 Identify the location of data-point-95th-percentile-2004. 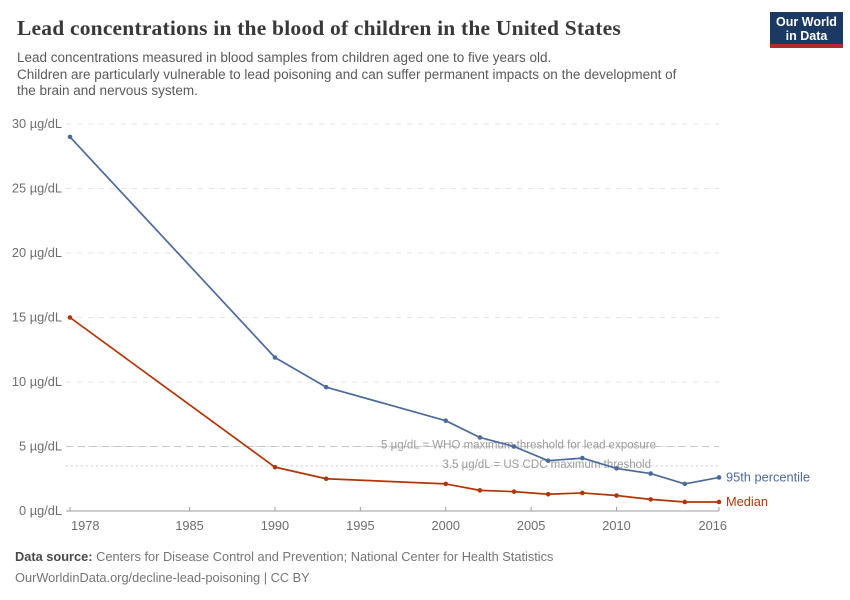
(514, 446).